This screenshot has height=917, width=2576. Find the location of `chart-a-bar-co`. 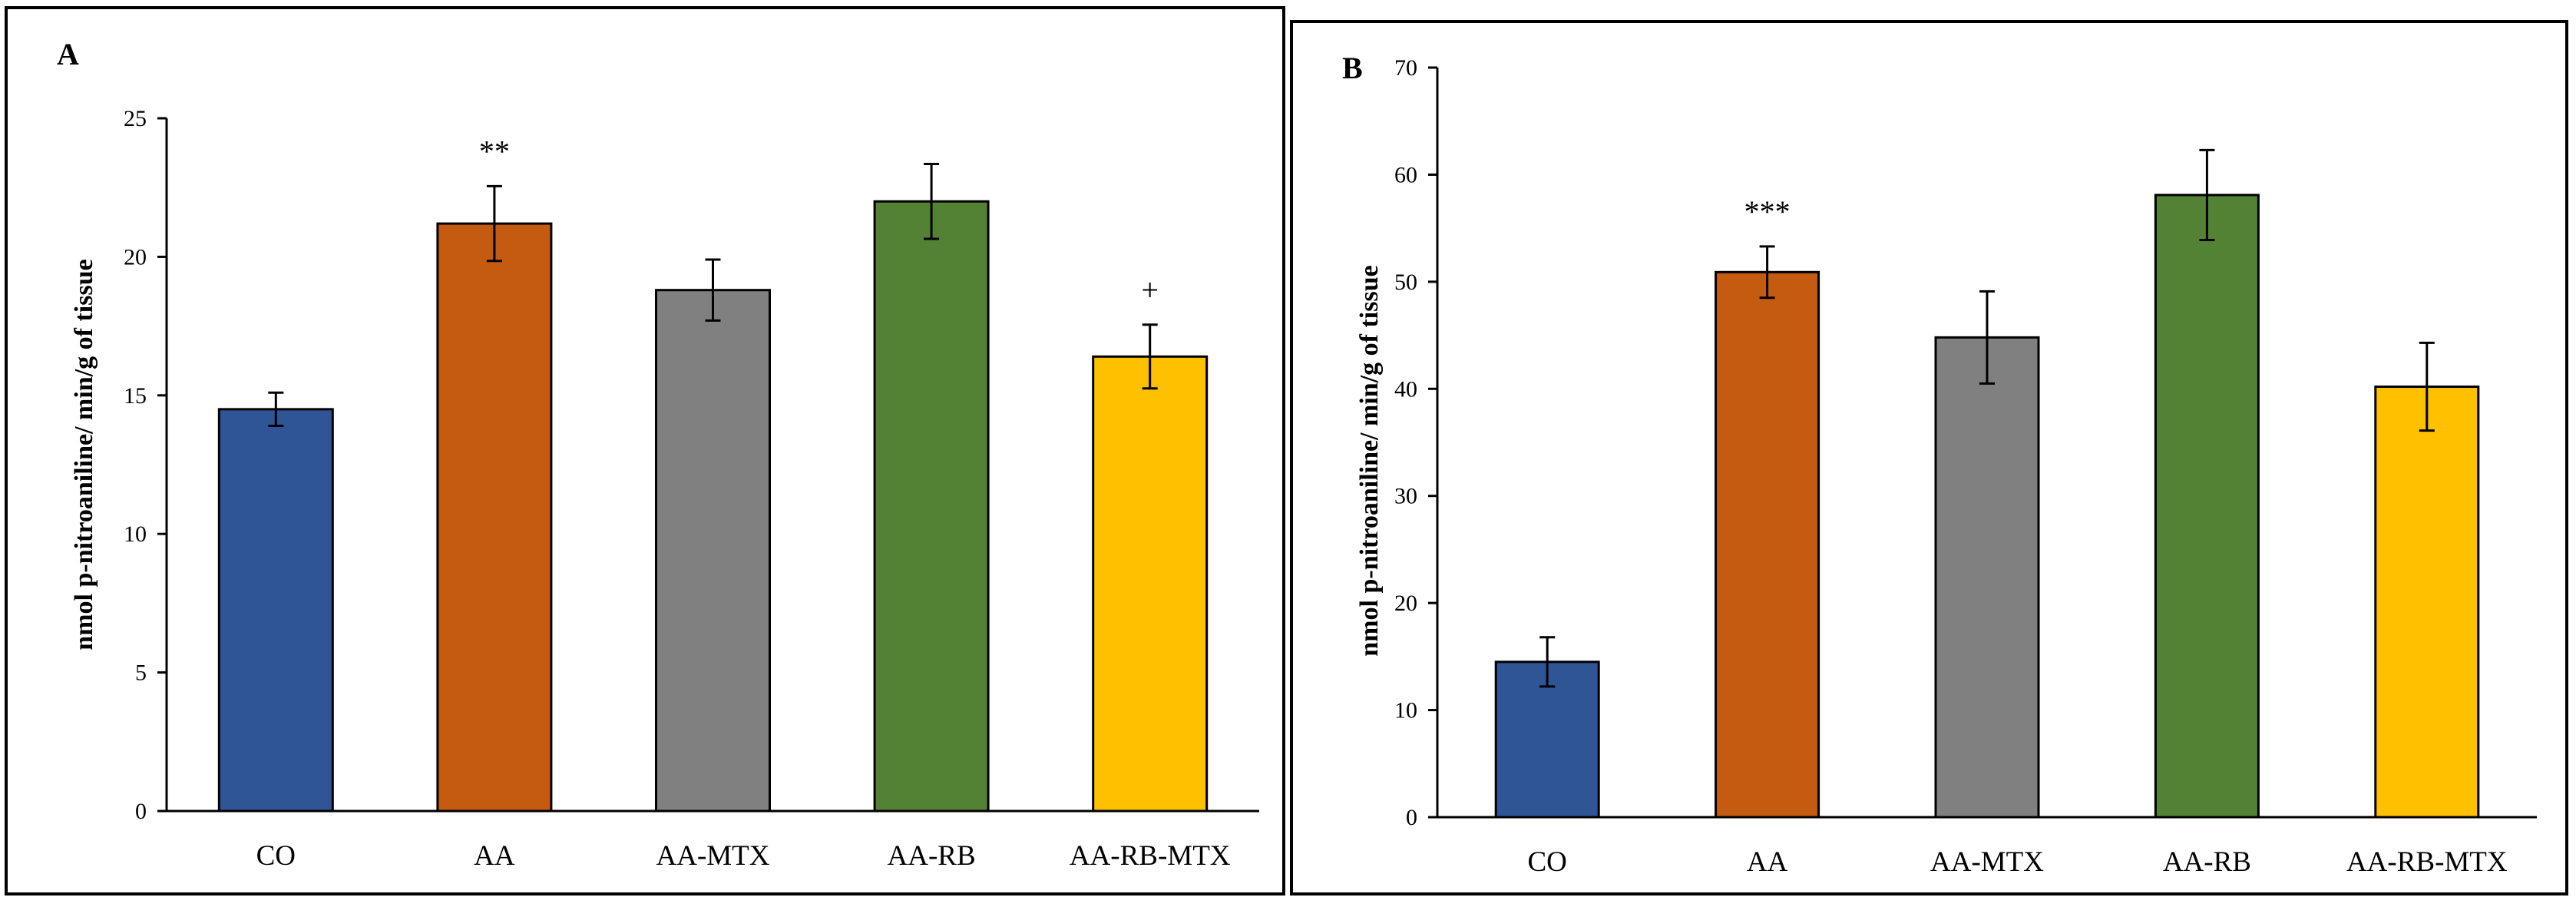

chart-a-bar-co is located at coordinates (275, 611).